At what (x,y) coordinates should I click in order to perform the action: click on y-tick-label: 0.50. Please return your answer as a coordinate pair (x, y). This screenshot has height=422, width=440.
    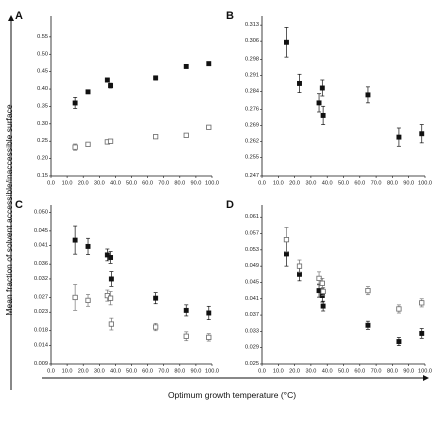
    Looking at the image, I should click on (42, 54).